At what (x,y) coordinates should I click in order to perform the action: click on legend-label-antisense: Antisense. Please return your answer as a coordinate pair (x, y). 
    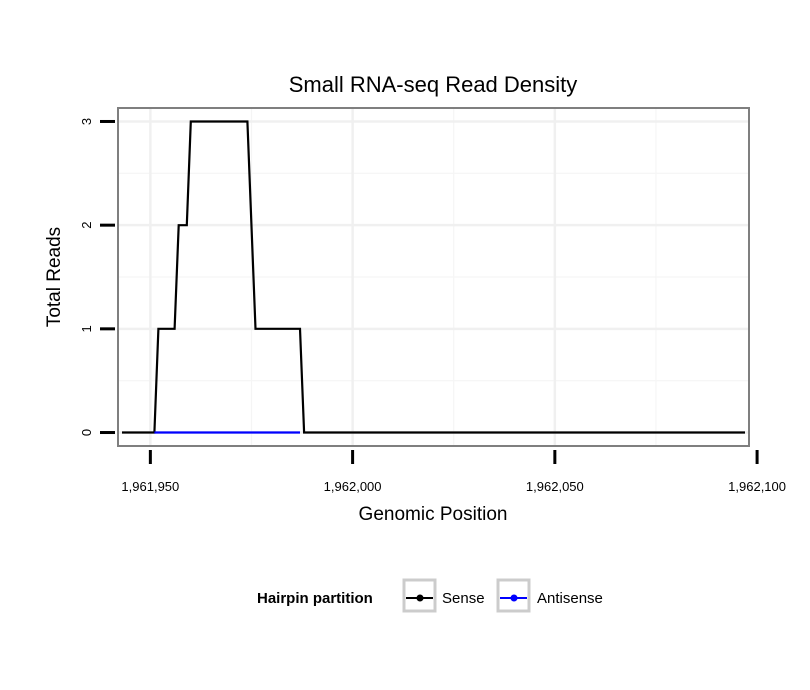
    Looking at the image, I should click on (570, 598).